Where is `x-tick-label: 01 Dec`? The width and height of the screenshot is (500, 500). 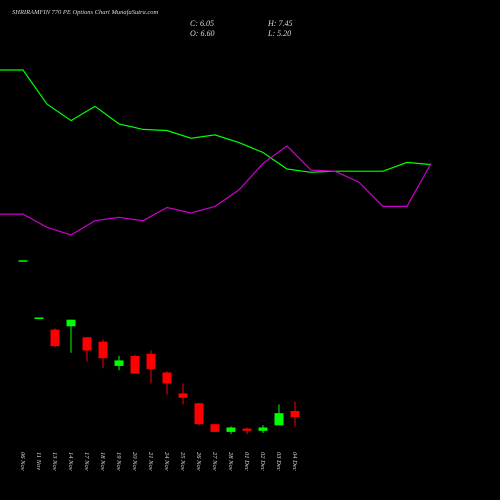 x-tick-label: 01 Dec is located at coordinates (246, 461).